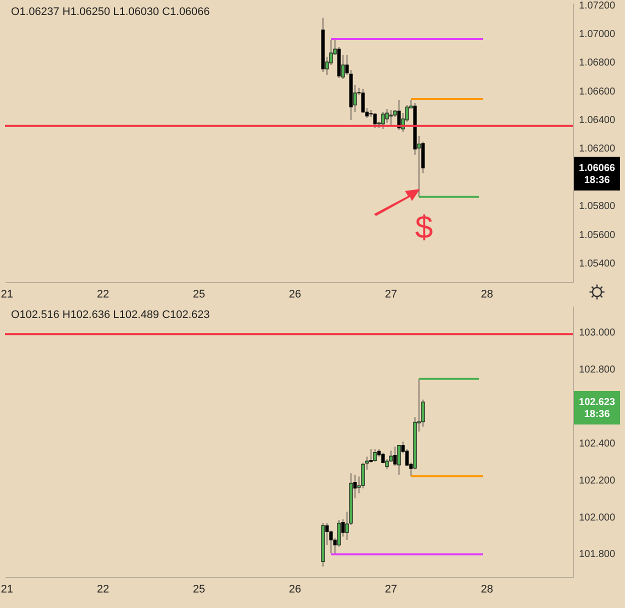  Describe the element at coordinates (597, 174) in the screenshot. I see `text: 1.06066 18:36` at that location.